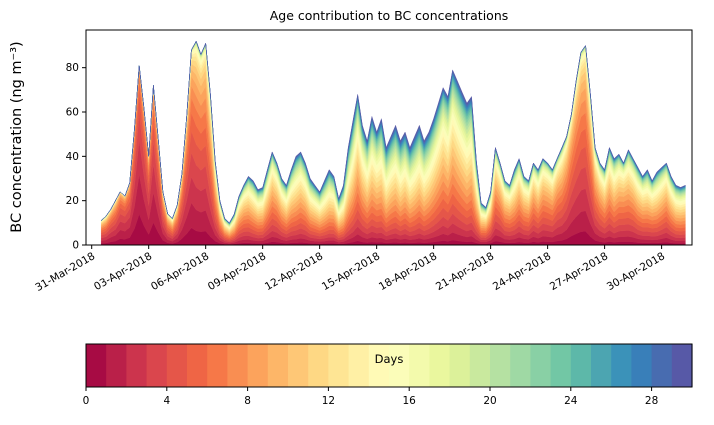 The height and width of the screenshot is (425, 714). I want to click on svg-text: 12-Apr-2018, so click(294, 271).